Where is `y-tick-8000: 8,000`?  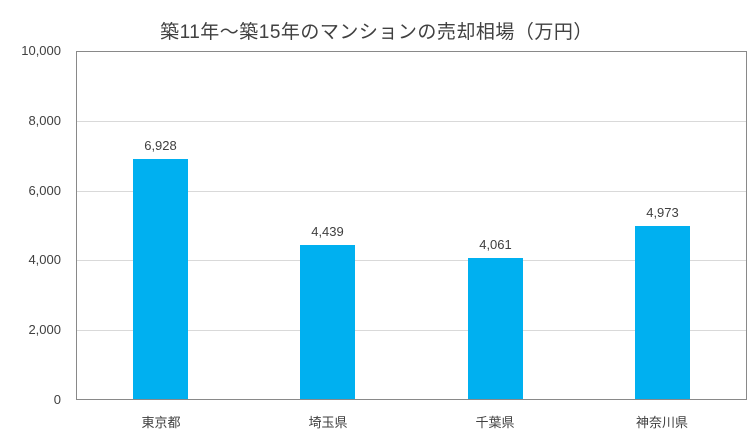
y-tick-8000: 8,000 is located at coordinates (44, 120).